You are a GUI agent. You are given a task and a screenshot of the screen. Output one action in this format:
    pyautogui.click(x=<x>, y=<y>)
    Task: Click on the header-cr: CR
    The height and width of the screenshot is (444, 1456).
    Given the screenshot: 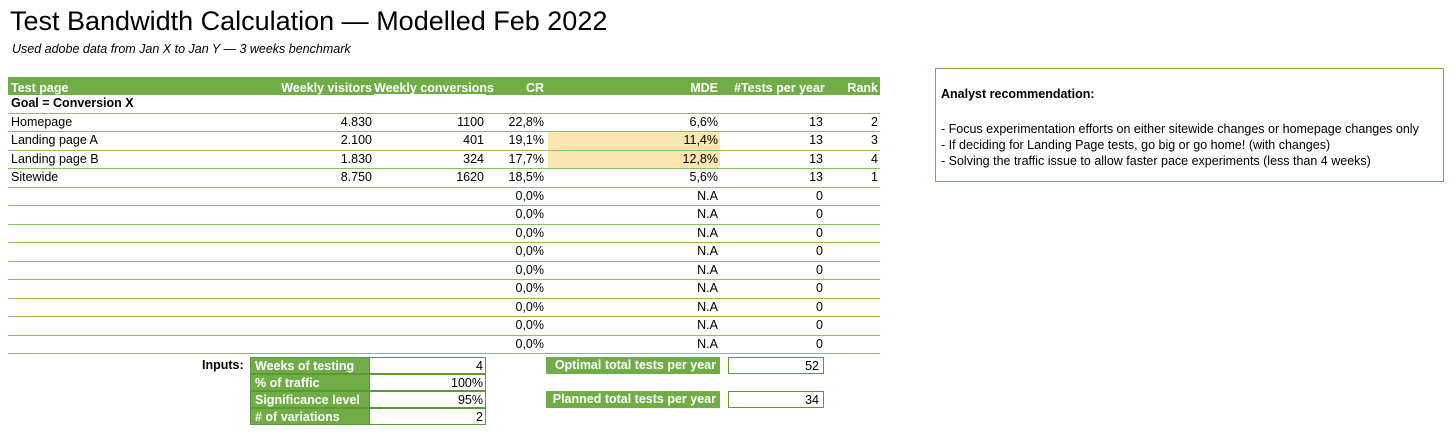 What is the action you would take?
    pyautogui.click(x=534, y=88)
    